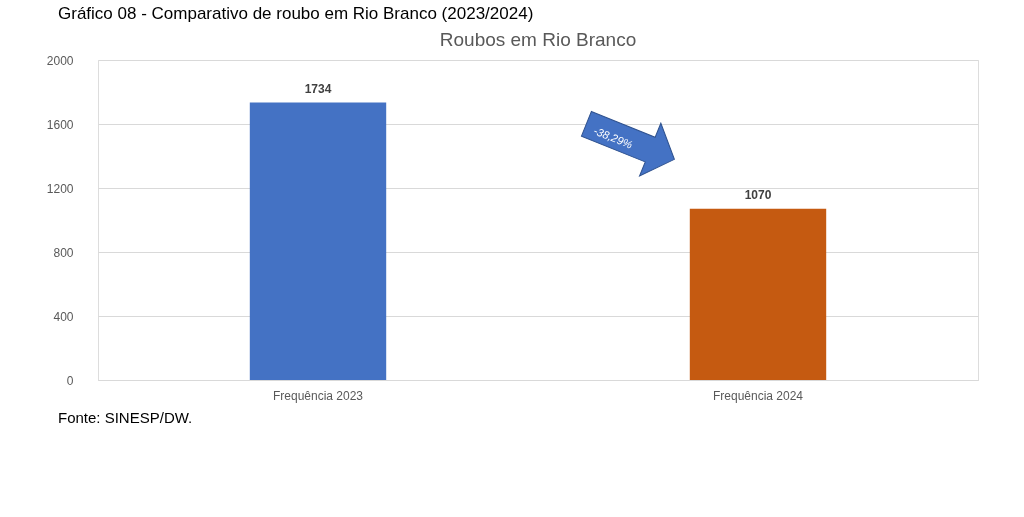 This screenshot has height=517, width=1024. I want to click on y-tick-label: 1200, so click(60, 188).